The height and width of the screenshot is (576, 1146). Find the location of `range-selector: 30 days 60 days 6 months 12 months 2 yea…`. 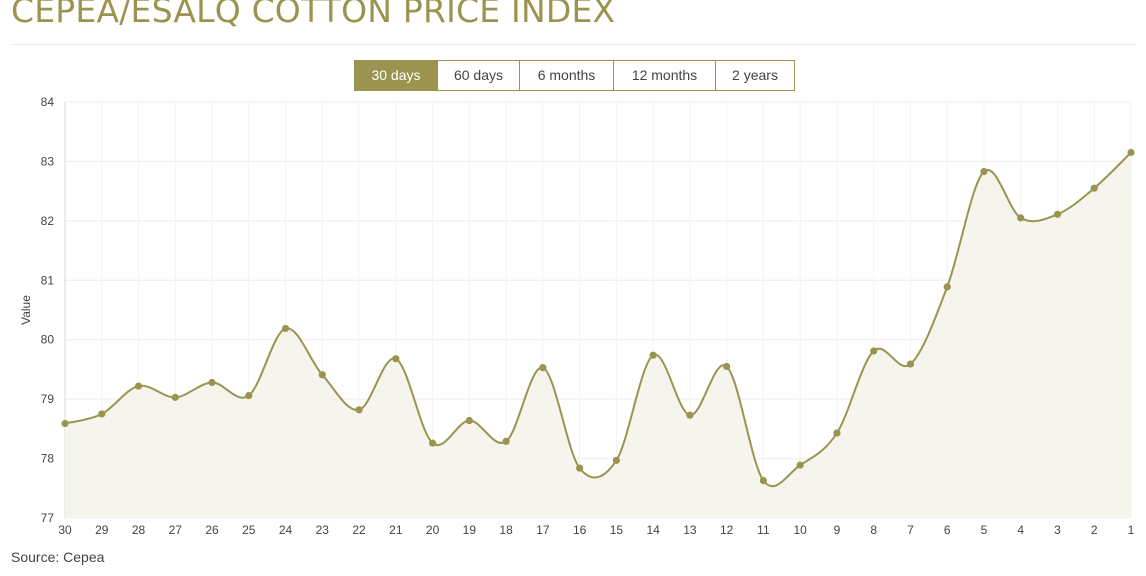

range-selector: 30 days 60 days 6 months 12 months 2 yea… is located at coordinates (574, 75).